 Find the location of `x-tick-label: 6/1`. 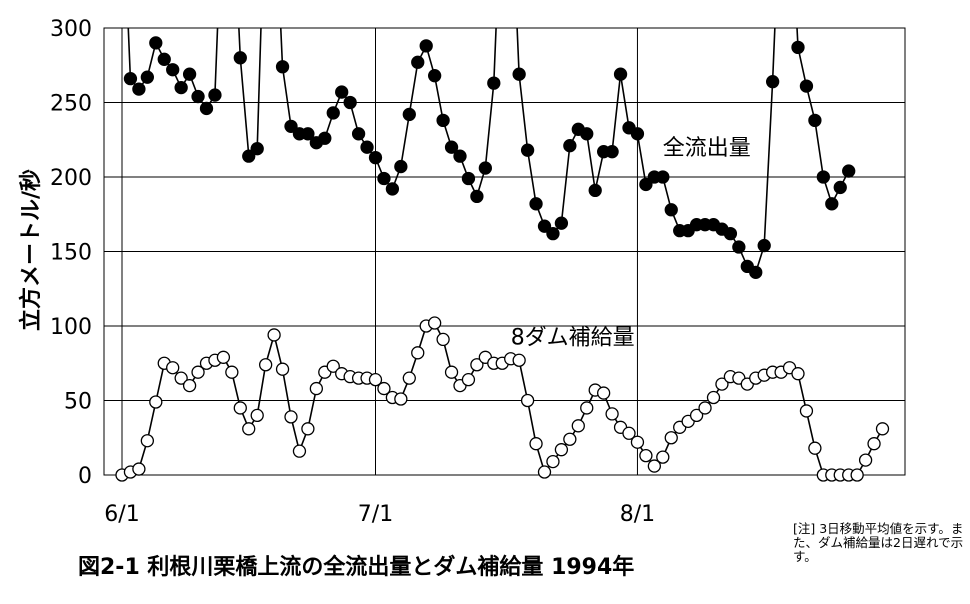

x-tick-label: 6/1 is located at coordinates (121, 514).